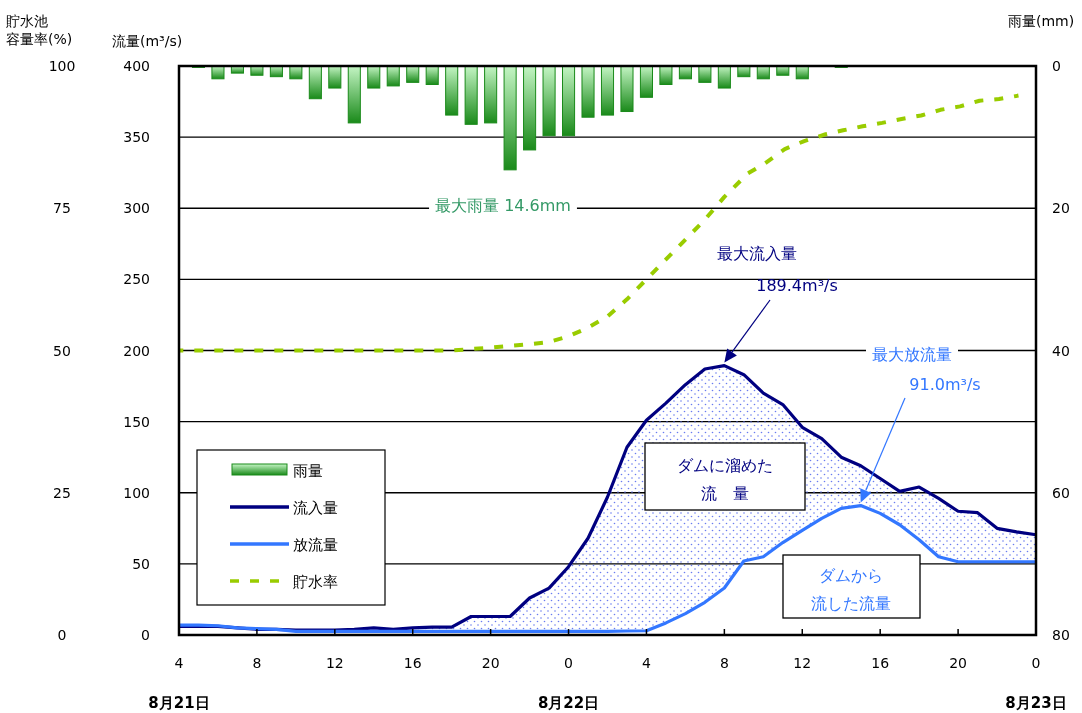 The height and width of the screenshot is (713, 1082). What do you see at coordinates (136, 208) in the screenshot?
I see `y-tick-label: 300` at bounding box center [136, 208].